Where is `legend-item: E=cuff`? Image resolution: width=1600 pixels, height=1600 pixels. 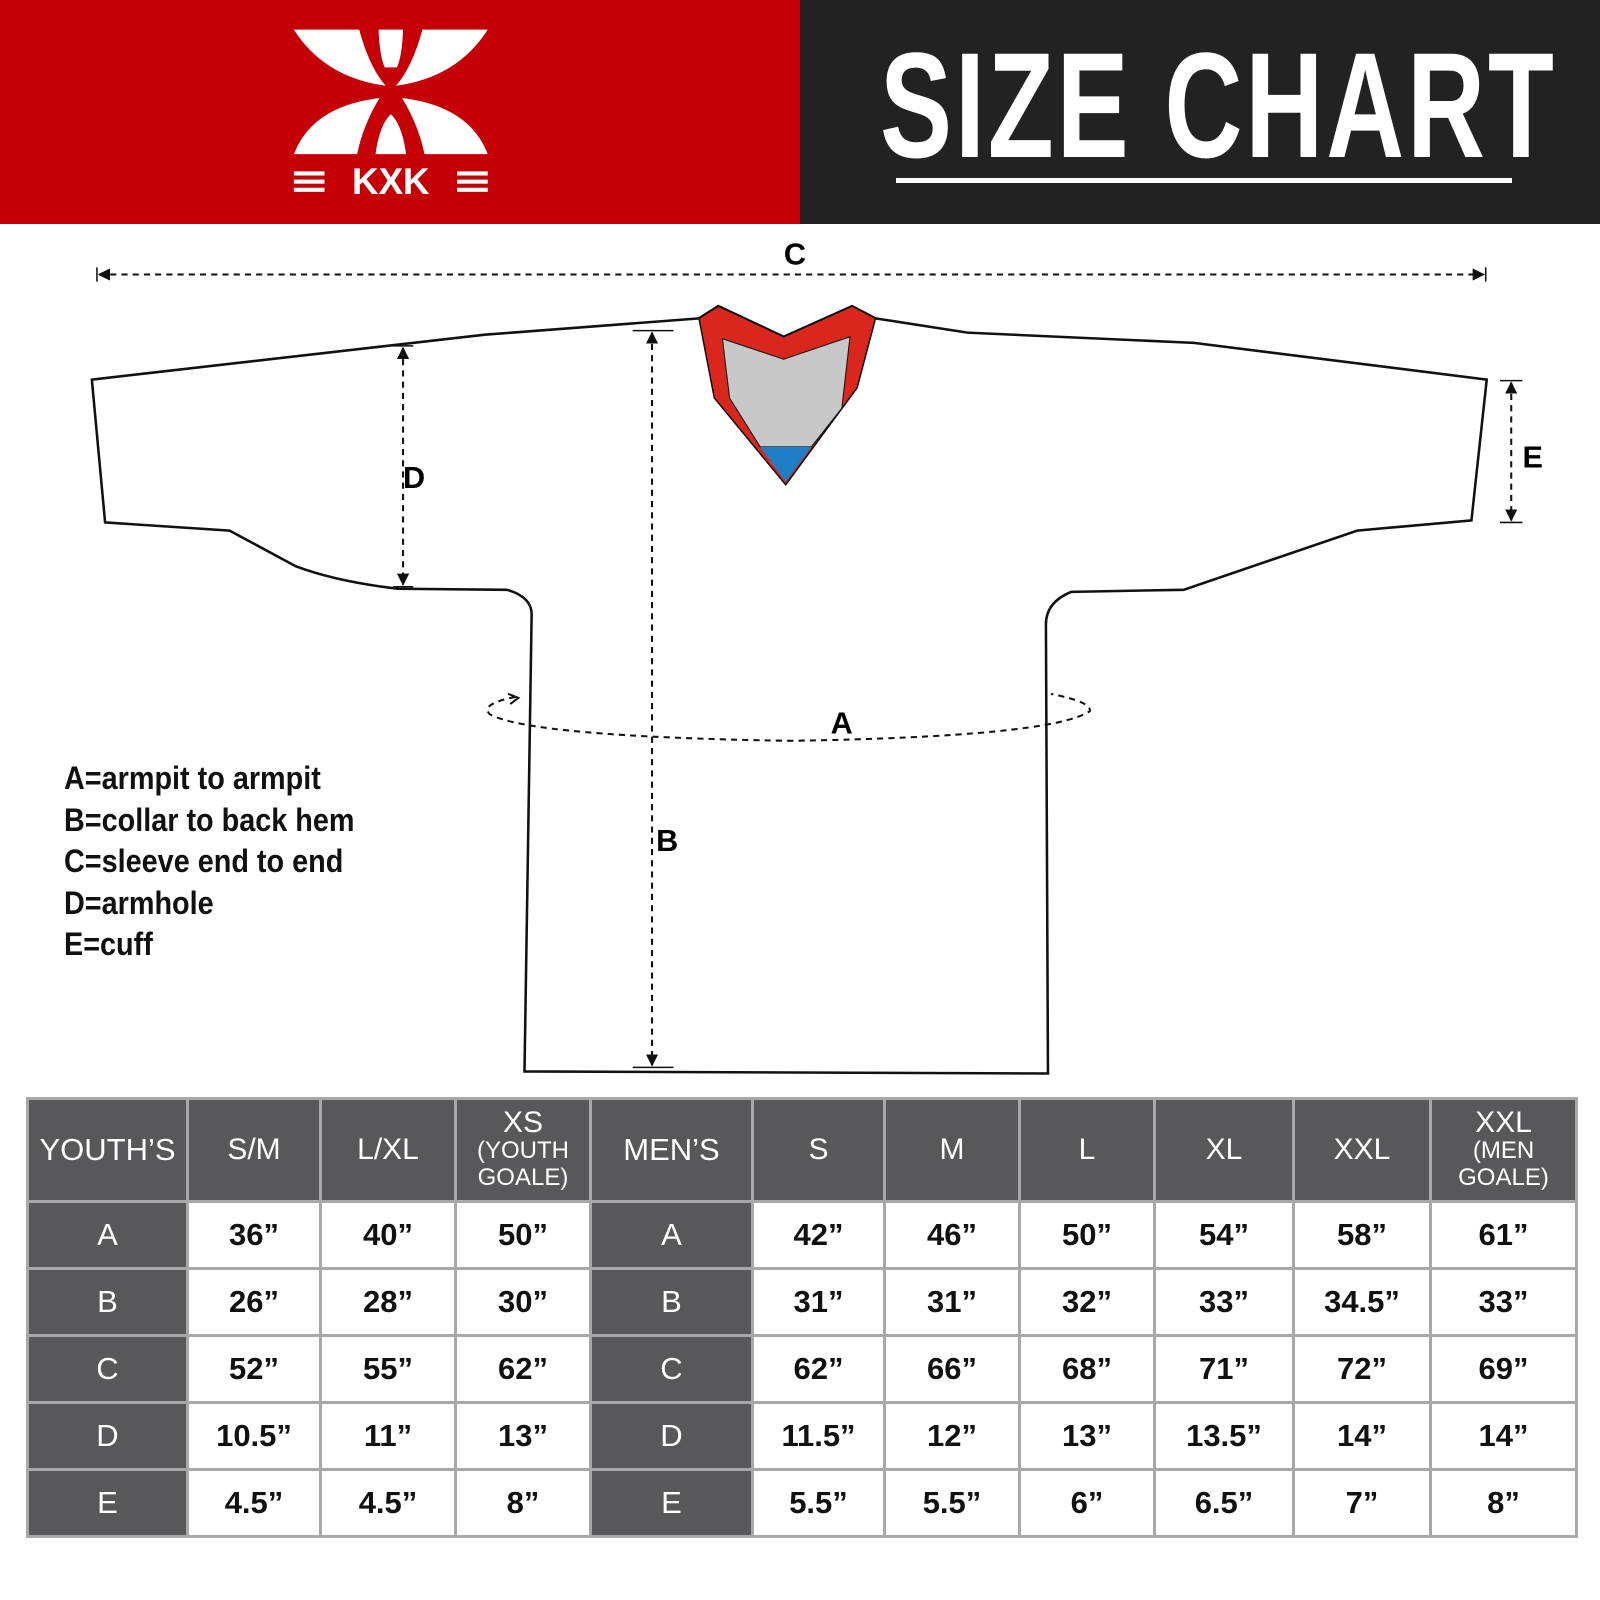
legend-item: E=cuff is located at coordinates (108, 944).